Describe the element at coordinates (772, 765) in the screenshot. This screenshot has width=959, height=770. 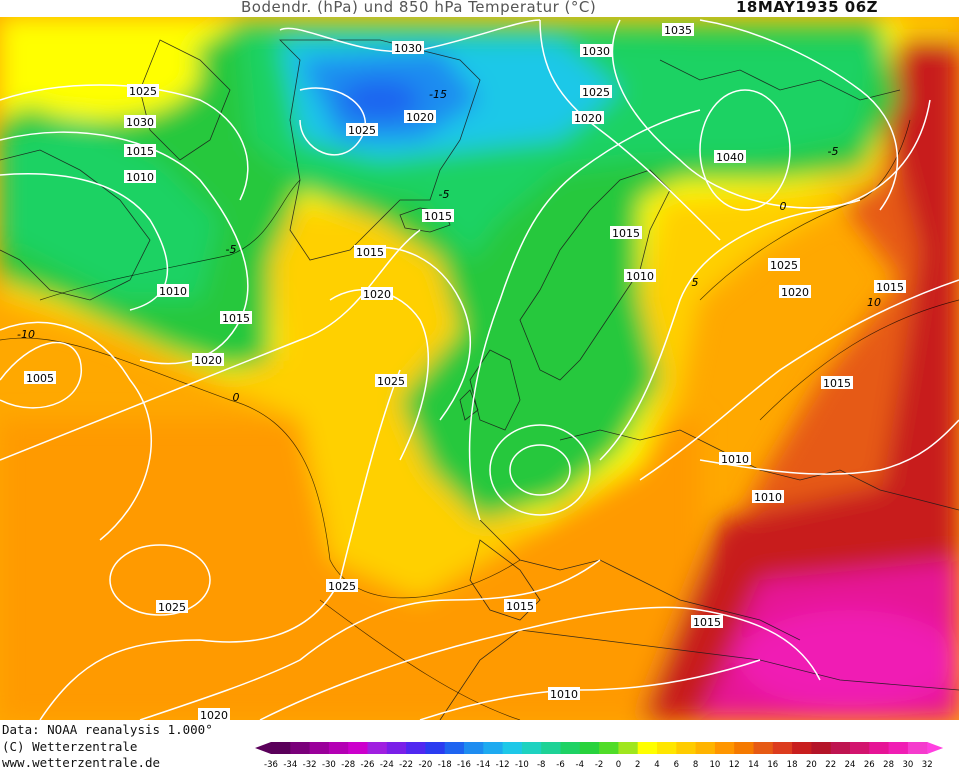
I see `legend-tick-label: 16` at that location.